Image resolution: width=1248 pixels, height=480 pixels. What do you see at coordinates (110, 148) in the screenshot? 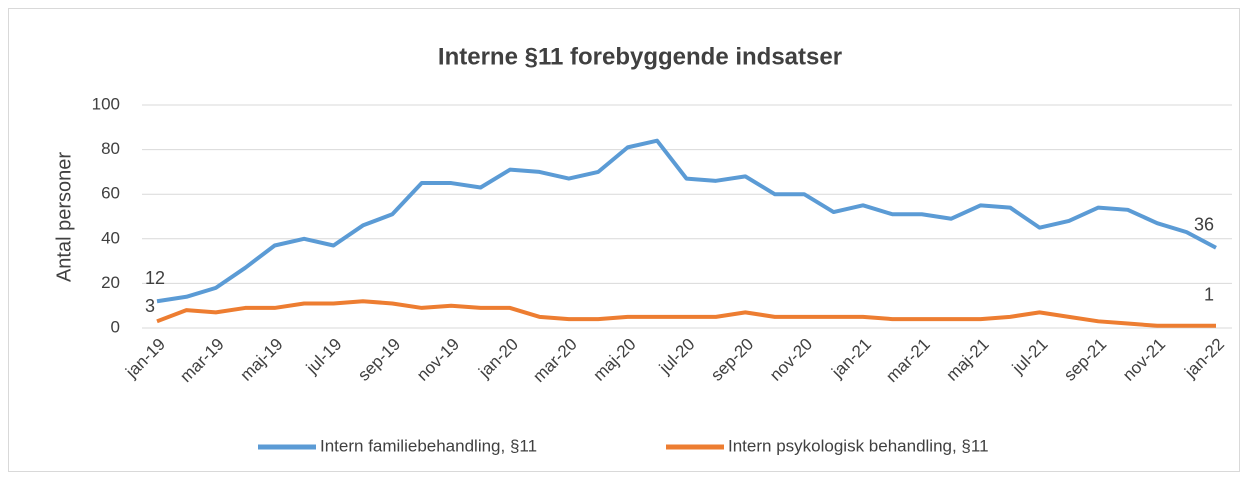
I see `y-tick-label: 80` at bounding box center [110, 148].